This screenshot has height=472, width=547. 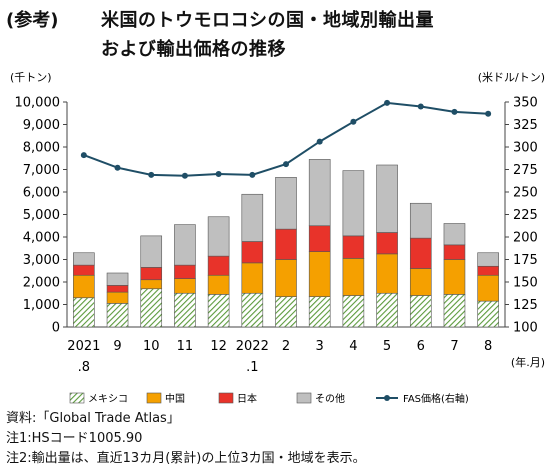 What do you see at coordinates (41, 125) in the screenshot?
I see `y-left-tick-label: 9,000` at bounding box center [41, 125].